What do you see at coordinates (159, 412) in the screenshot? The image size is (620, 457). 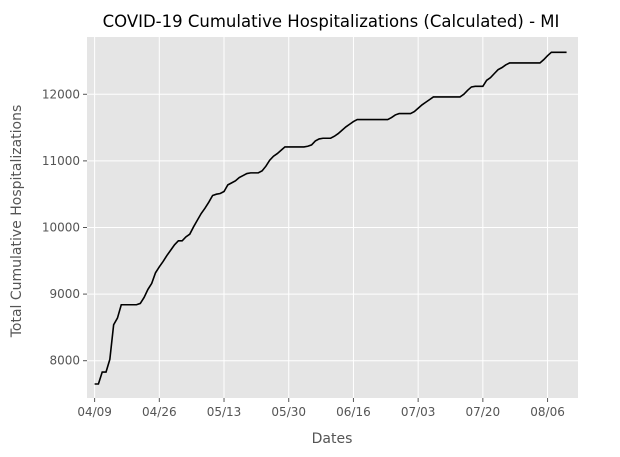 I see `x-tick-label: 04/26` at bounding box center [159, 412].